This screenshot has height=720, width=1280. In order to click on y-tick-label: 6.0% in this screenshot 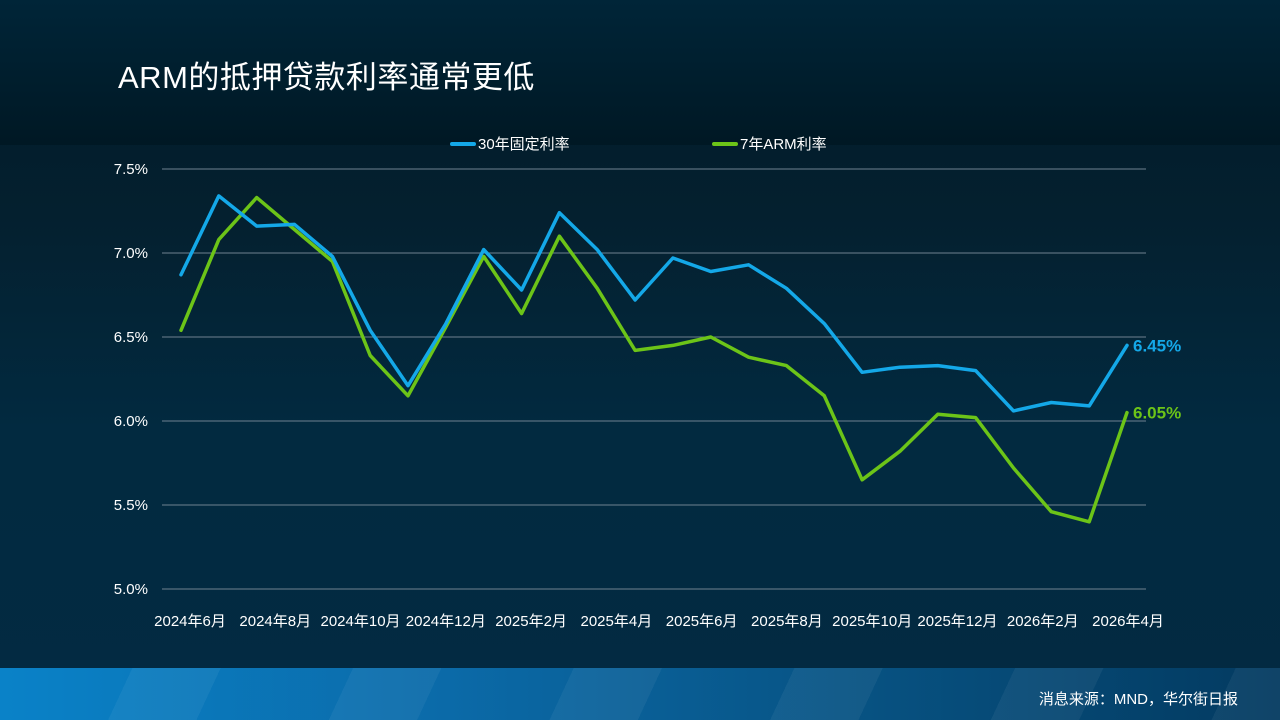, I will do `click(131, 421)`.